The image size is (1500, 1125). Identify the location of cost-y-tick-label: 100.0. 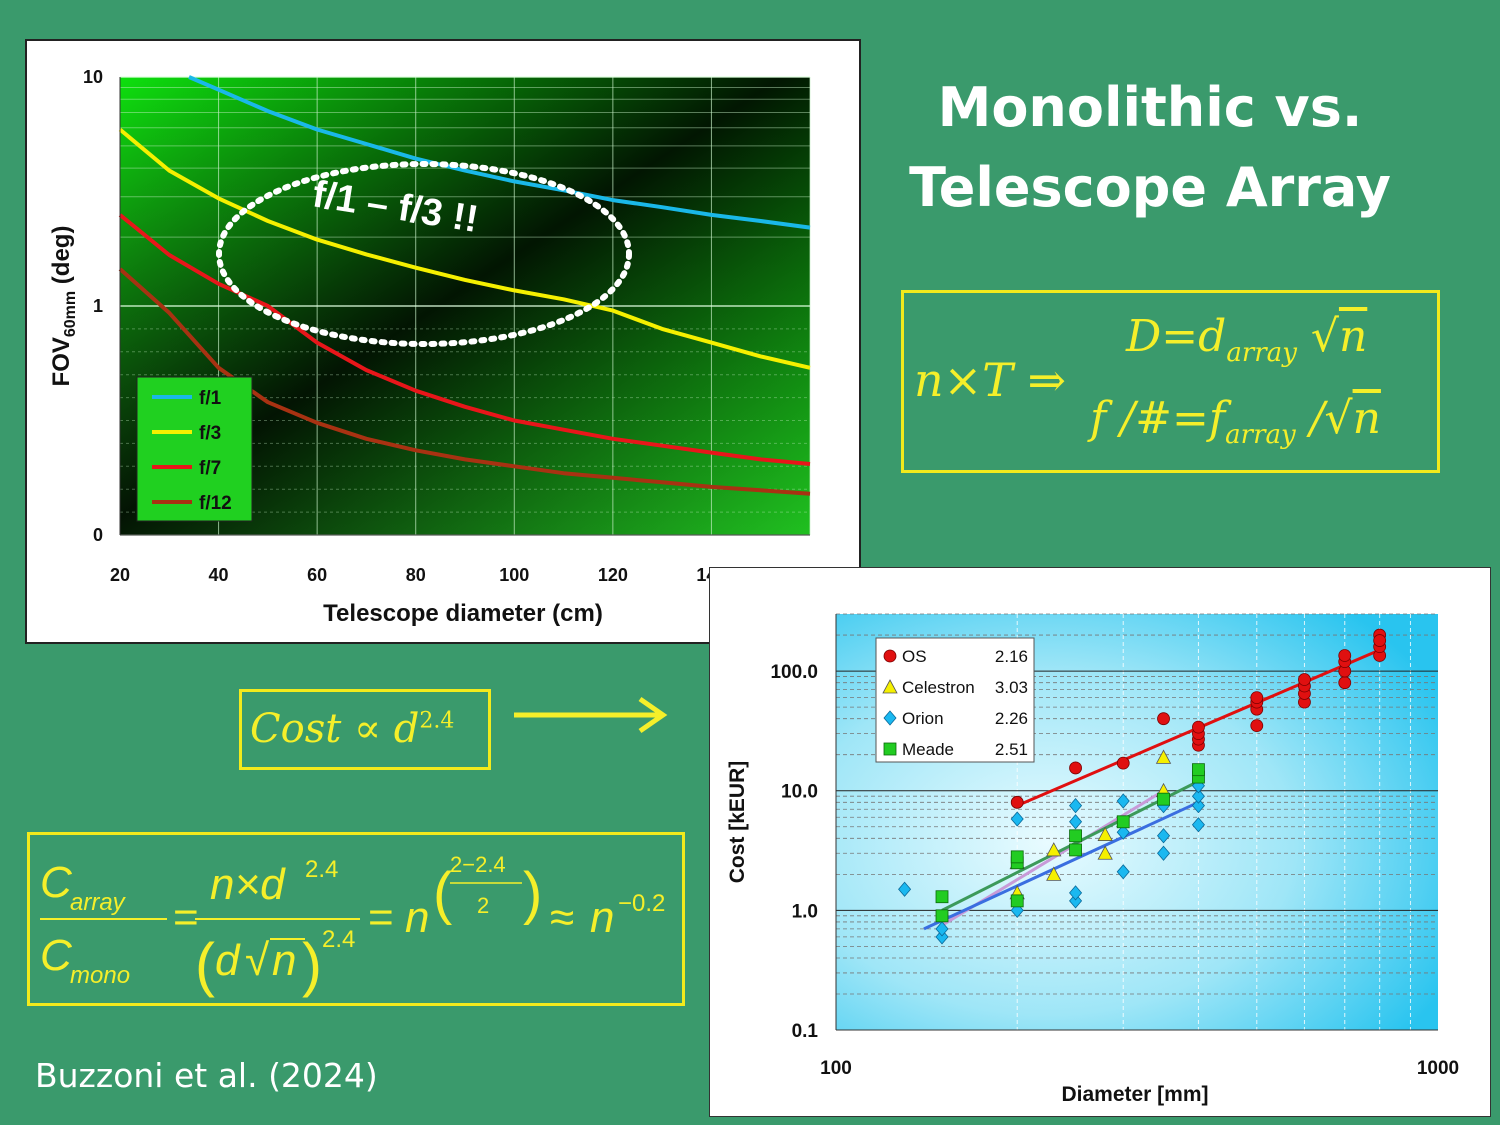
(794, 672).